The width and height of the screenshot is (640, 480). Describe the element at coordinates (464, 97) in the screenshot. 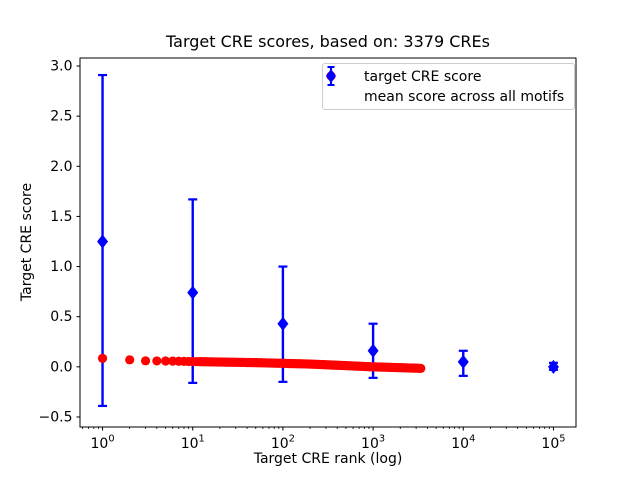

I see `legend-label-mean: mean score across all motifs` at that location.